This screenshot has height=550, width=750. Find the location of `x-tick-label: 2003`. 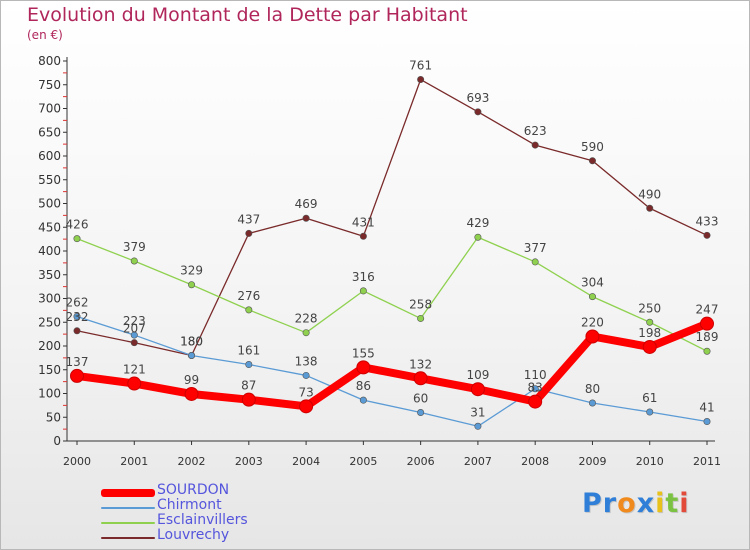

x-tick-label: 2003 is located at coordinates (249, 461).